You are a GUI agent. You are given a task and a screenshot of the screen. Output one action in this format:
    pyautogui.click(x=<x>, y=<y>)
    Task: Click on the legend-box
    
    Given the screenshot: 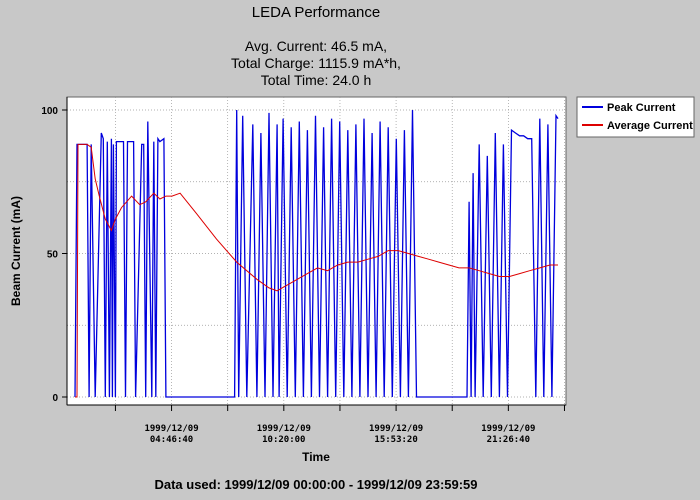 What is the action you would take?
    pyautogui.click(x=635, y=117)
    